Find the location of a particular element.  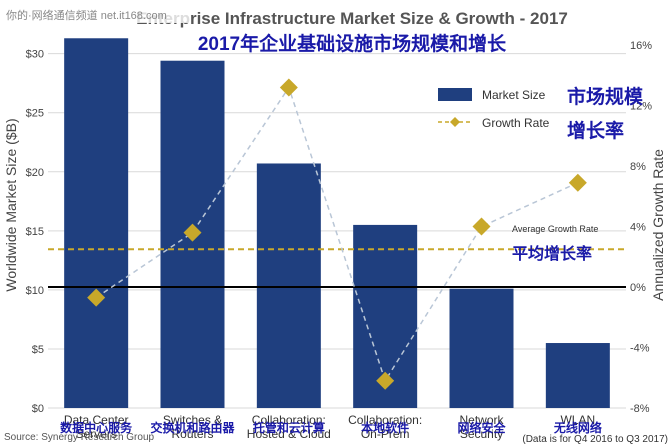

y-left-tick: $5 is located at coordinates (38, 350).